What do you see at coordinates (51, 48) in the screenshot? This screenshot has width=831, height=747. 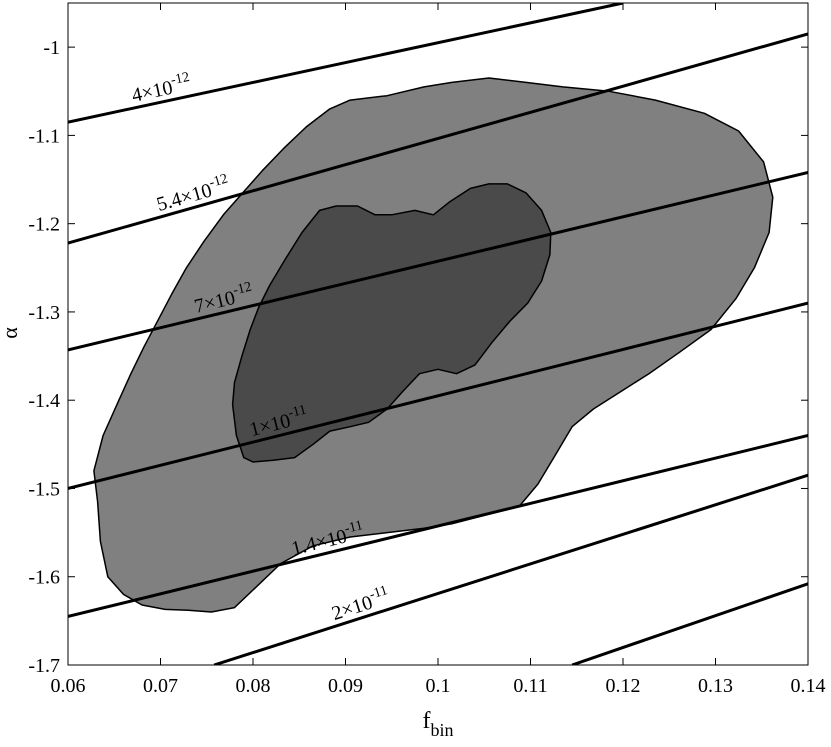 I see `y-tick-label: -1` at bounding box center [51, 48].